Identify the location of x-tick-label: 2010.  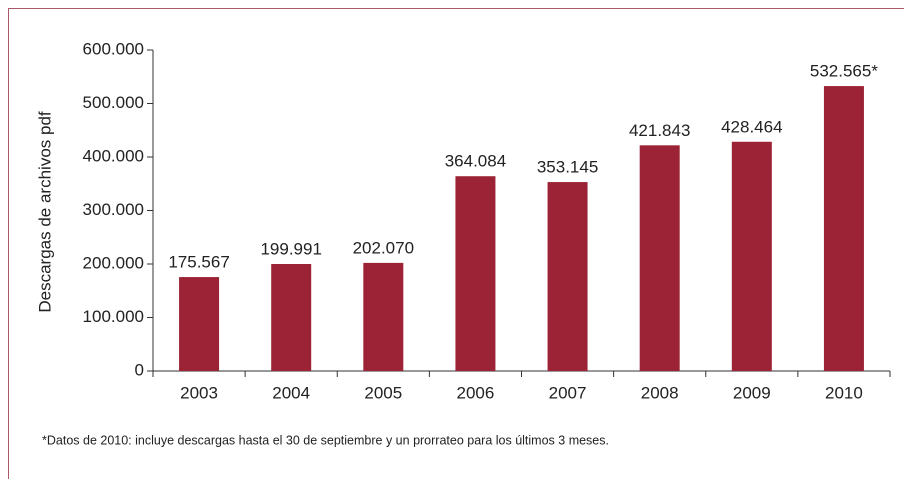
(844, 392).